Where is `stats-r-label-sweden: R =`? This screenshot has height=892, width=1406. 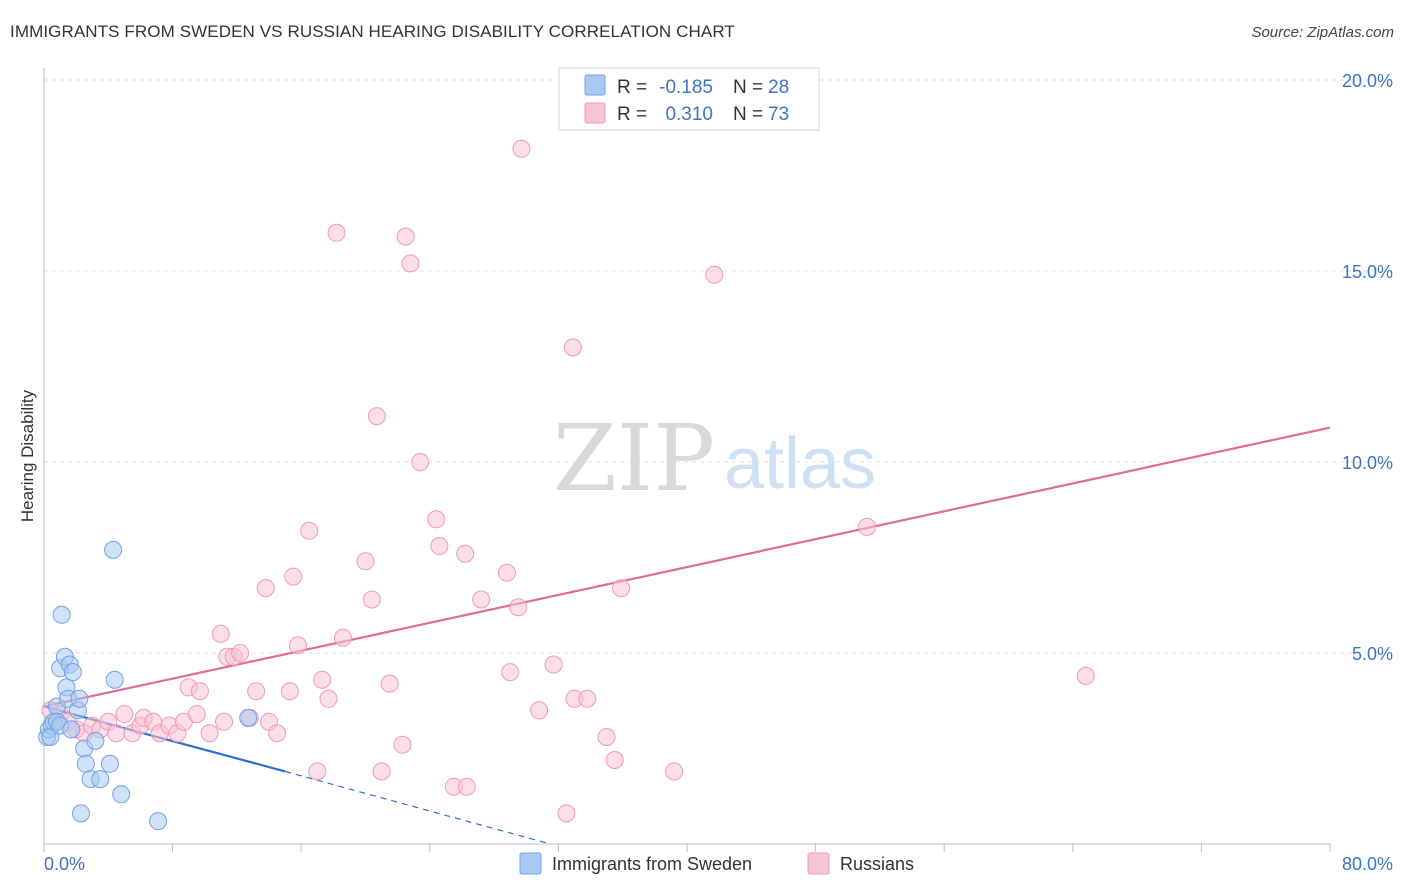
stats-r-label-sweden: R = is located at coordinates (632, 87).